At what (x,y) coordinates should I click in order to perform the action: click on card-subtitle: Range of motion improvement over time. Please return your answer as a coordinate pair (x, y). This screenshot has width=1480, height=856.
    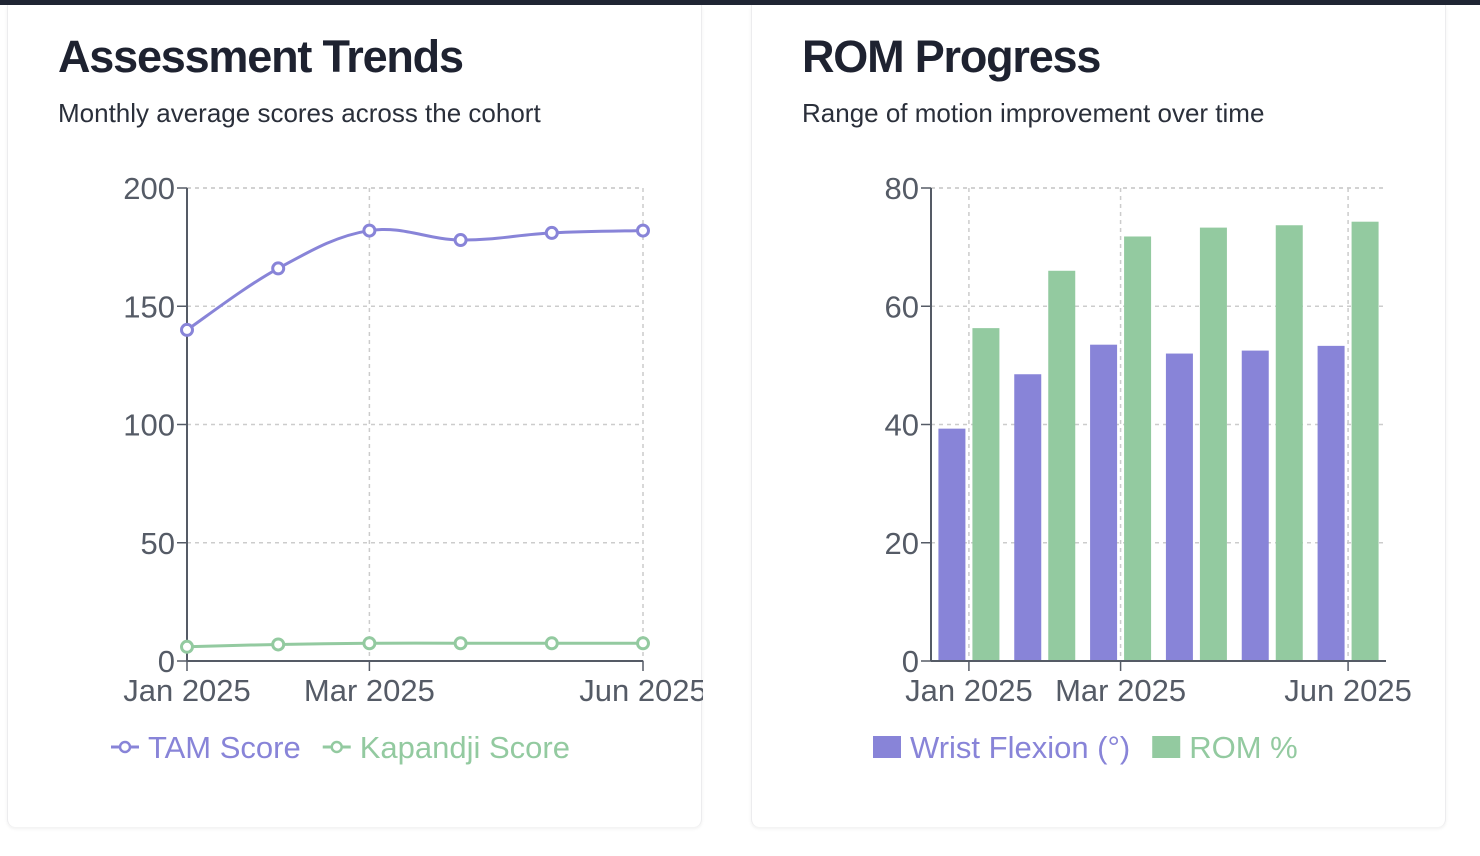
    Looking at the image, I should click on (1033, 113).